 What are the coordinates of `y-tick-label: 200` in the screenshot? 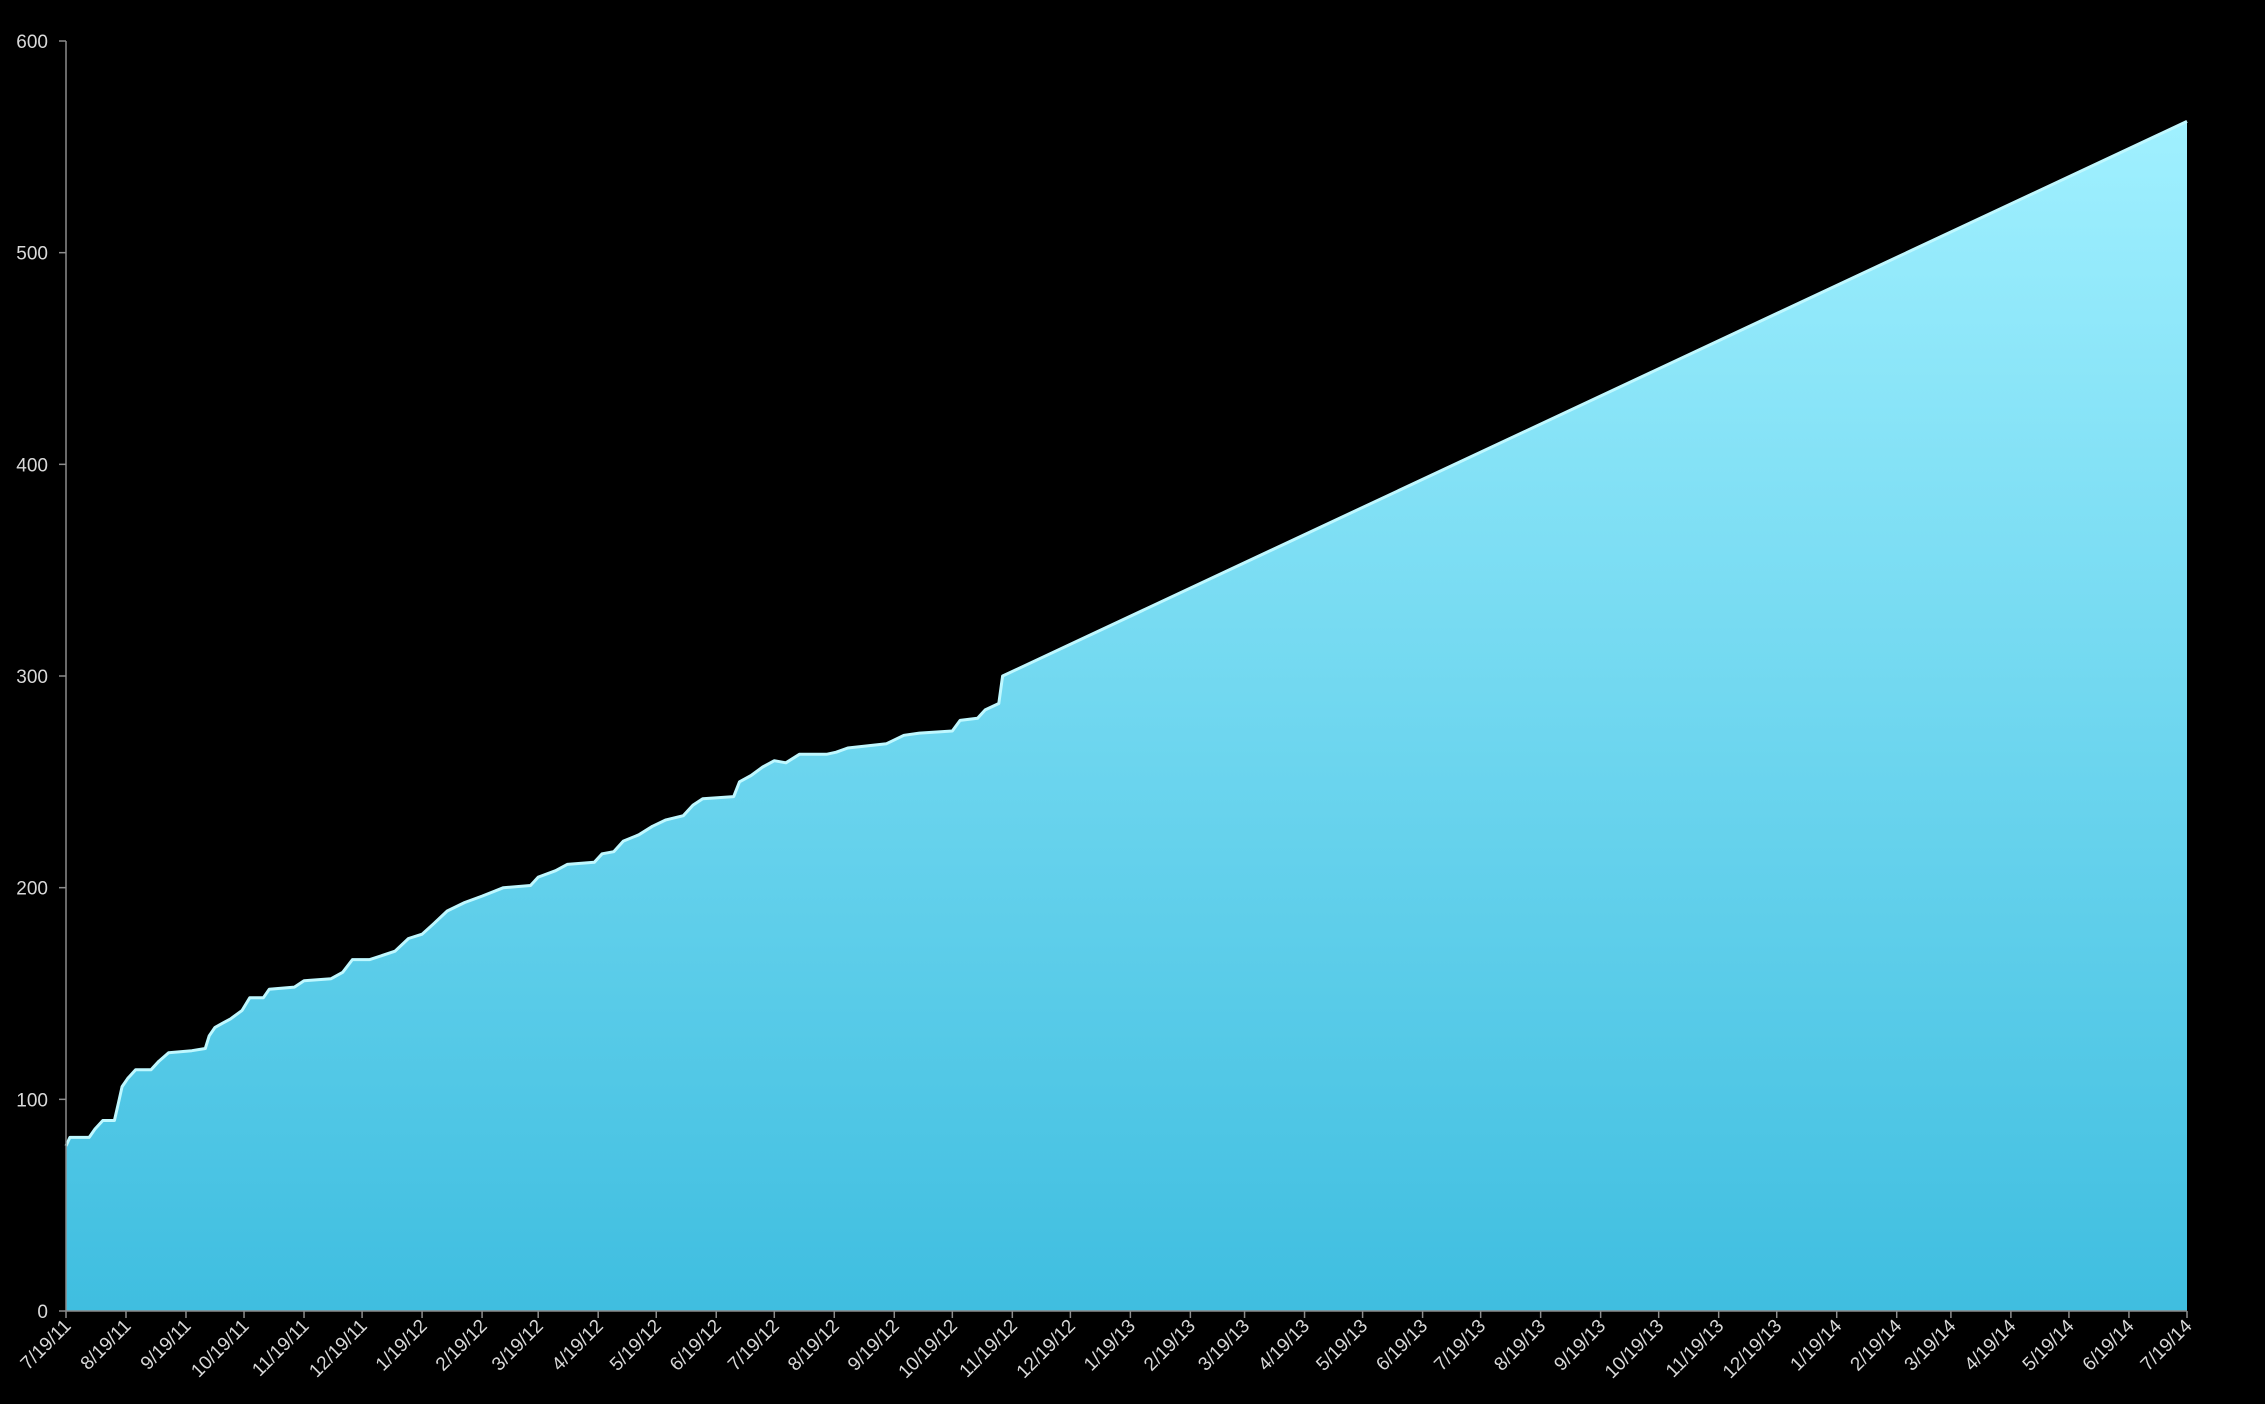 It's located at (32, 889).